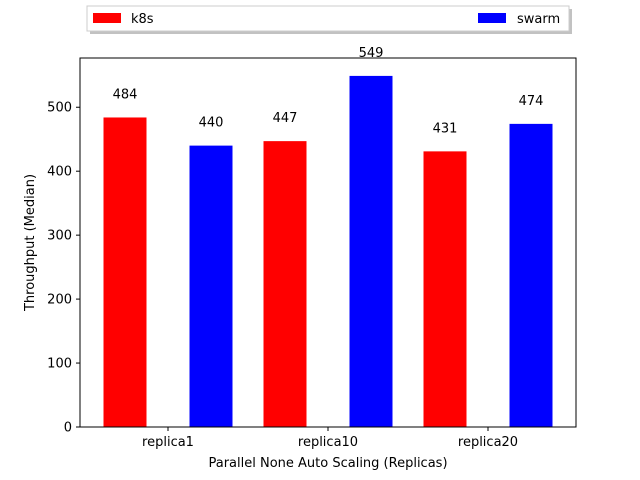 The height and width of the screenshot is (480, 640). Describe the element at coordinates (30, 243) in the screenshot. I see `y-axis-label: Throughput (Median)` at that location.